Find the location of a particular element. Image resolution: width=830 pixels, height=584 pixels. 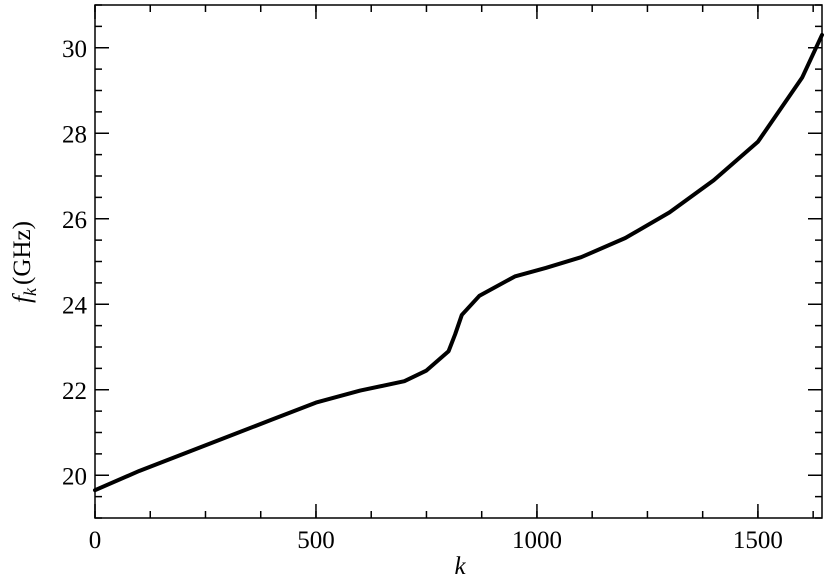

y-axis-label: fk (GHz) is located at coordinates (24, 262).